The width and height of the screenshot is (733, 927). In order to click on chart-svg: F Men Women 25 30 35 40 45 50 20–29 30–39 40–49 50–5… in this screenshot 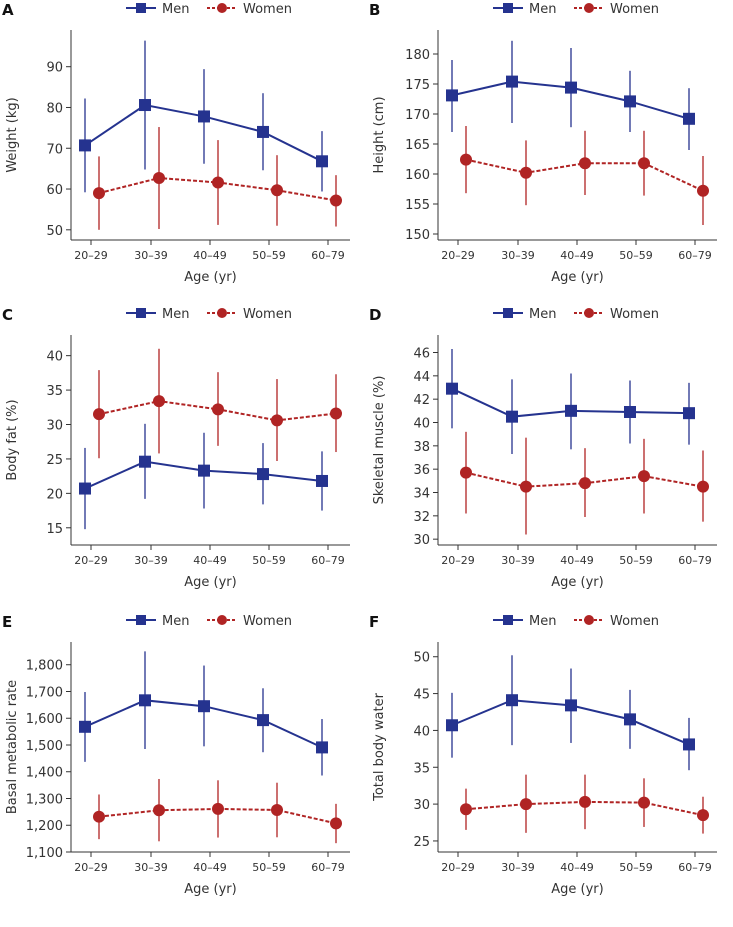, I will do `click(543, 755)`.